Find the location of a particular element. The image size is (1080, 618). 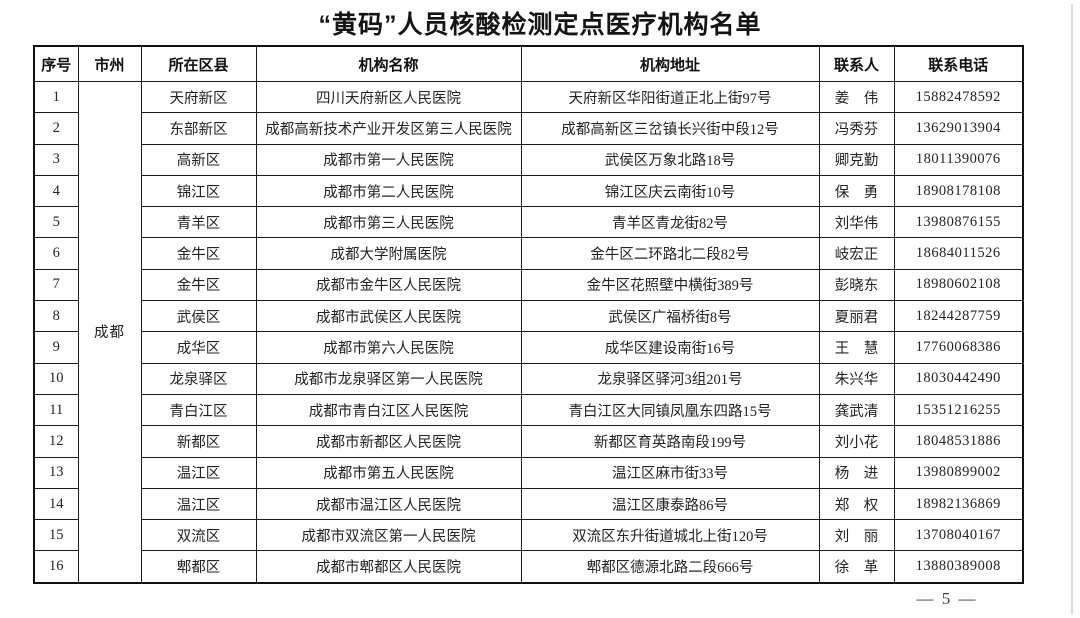

row-number-cell: 5 is located at coordinates (56, 222).